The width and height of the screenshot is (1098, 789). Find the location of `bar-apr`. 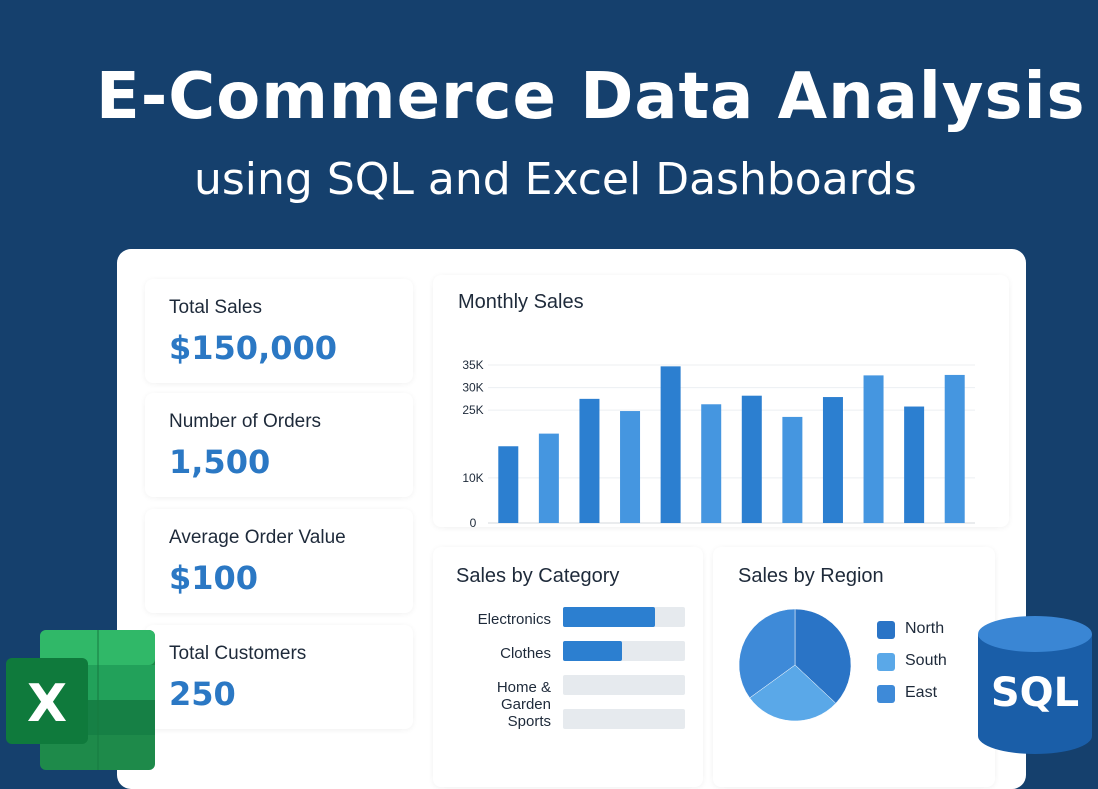

bar-apr is located at coordinates (630, 467).